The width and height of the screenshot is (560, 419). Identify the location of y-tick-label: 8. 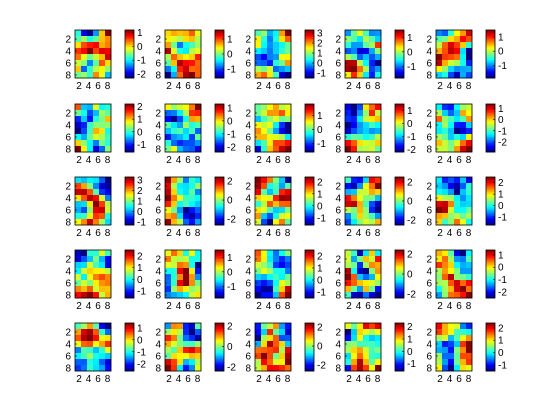
(338, 223).